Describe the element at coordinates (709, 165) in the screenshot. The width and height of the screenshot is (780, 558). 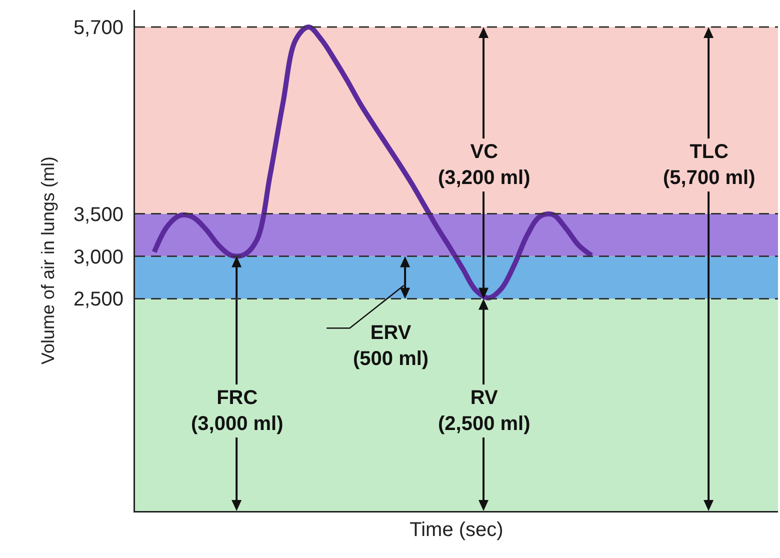
I see `annotation: TLC (5,700 ml)` at that location.